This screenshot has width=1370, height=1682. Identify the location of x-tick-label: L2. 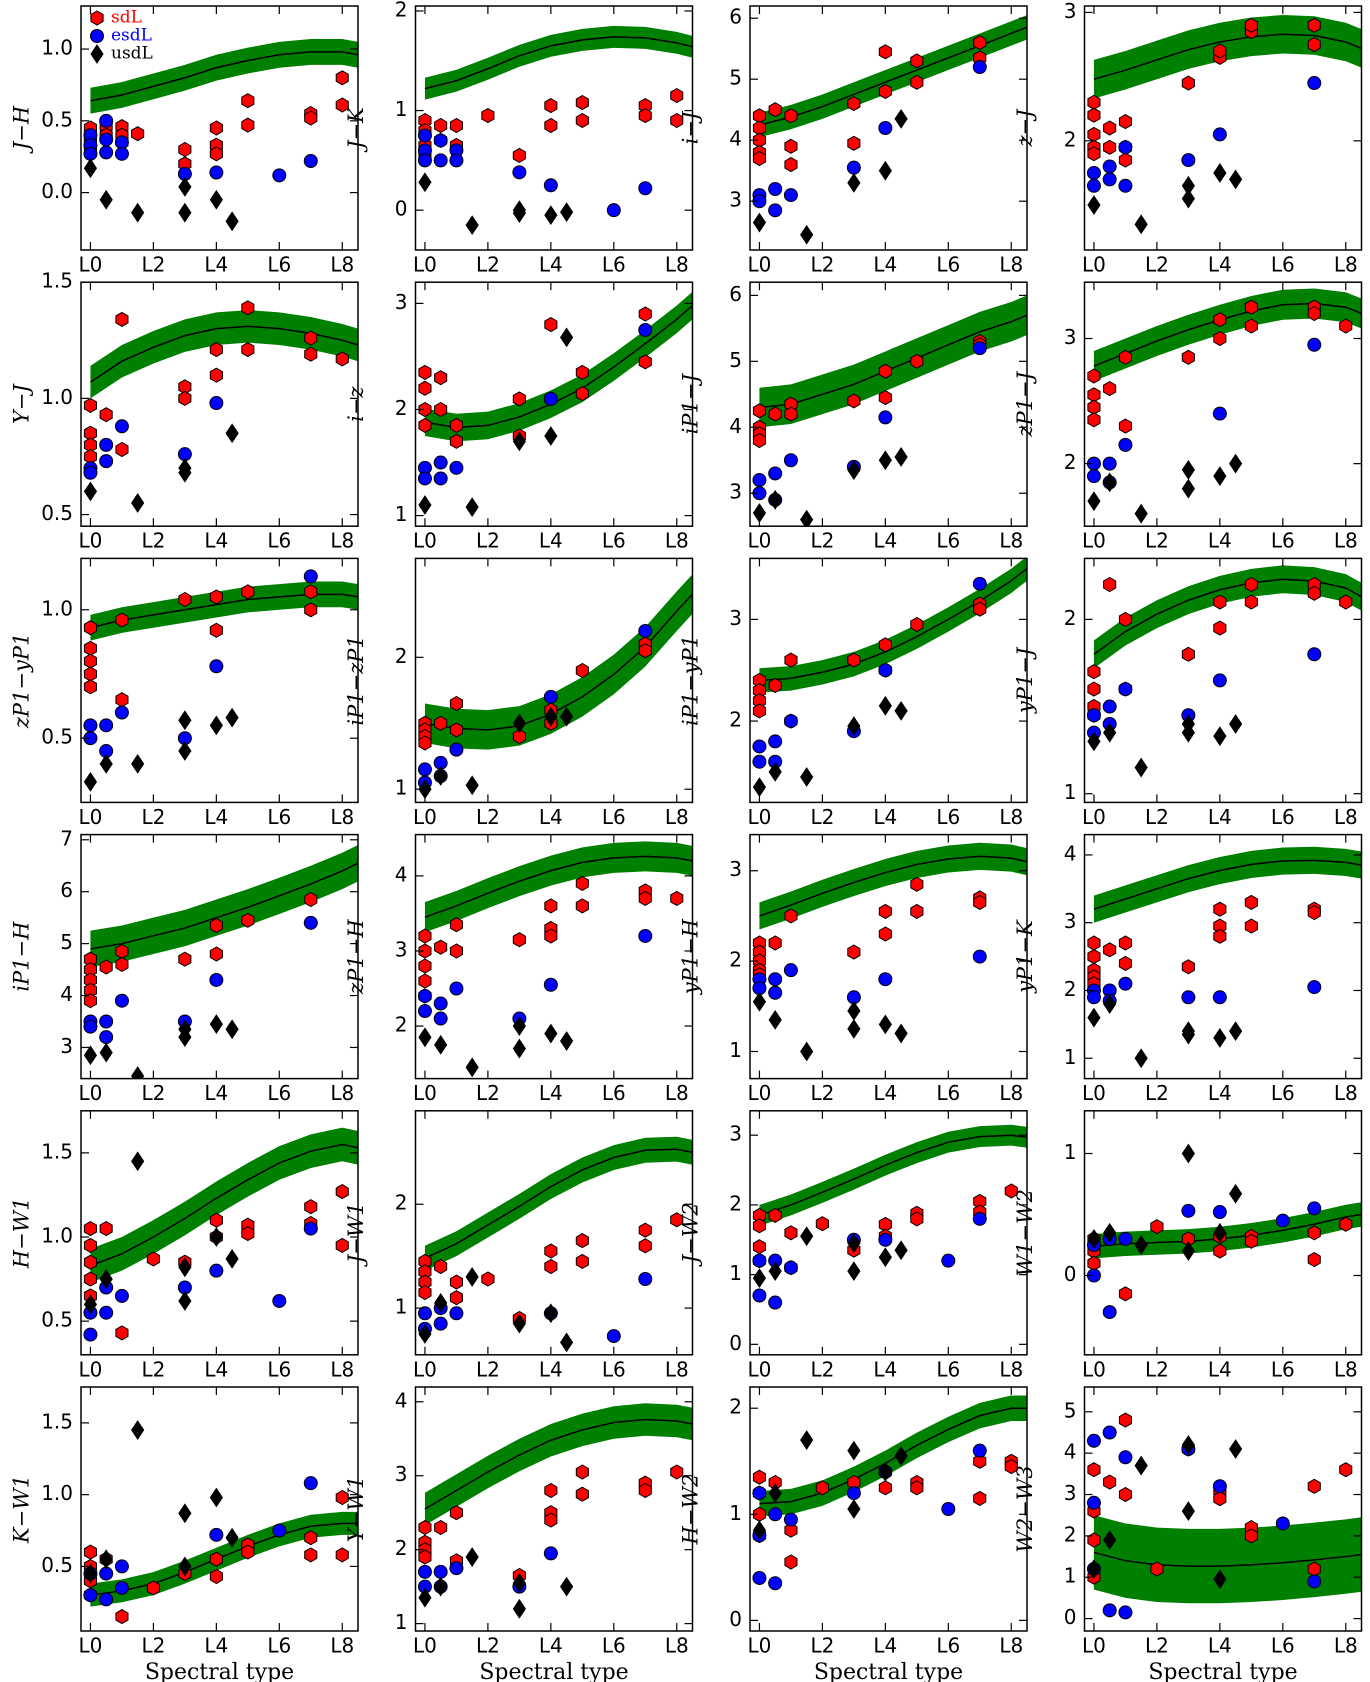
(1157, 1369).